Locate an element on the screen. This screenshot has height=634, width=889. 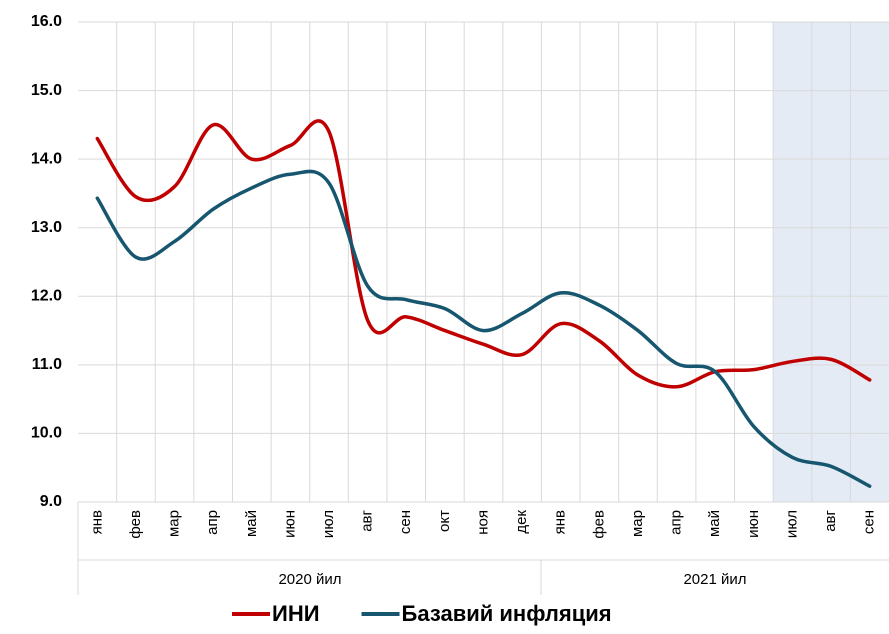
y-tick-label: 10.0 is located at coordinates (46, 433).